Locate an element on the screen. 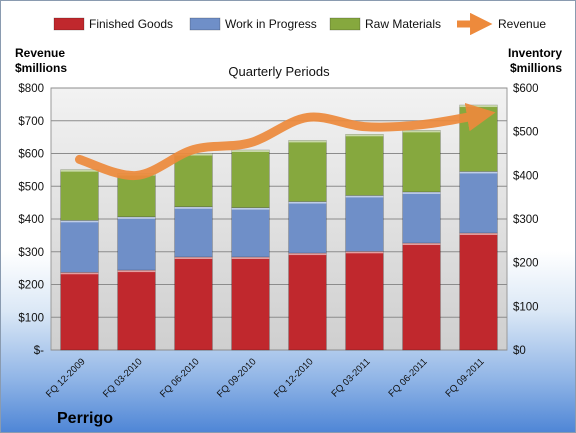 The image size is (576, 433). y-right-tick-label: $200 is located at coordinates (526, 264).